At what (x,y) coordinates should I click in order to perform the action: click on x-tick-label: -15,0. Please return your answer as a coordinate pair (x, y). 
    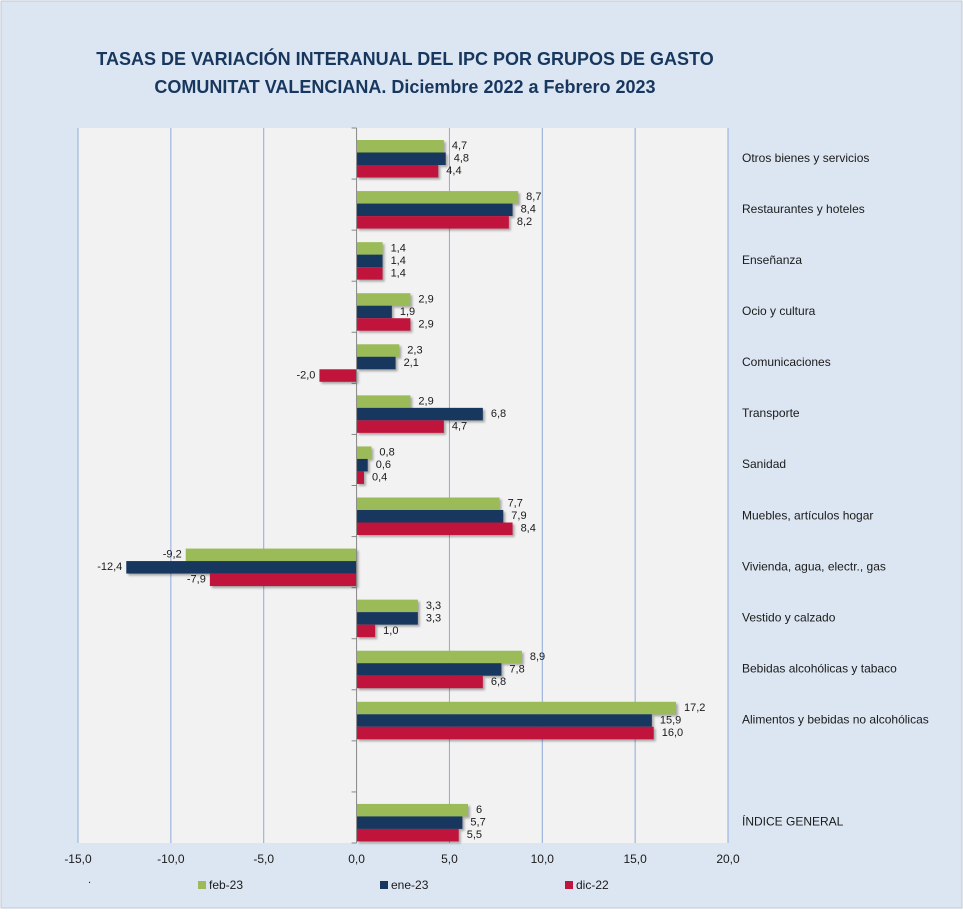
    Looking at the image, I should click on (78, 859).